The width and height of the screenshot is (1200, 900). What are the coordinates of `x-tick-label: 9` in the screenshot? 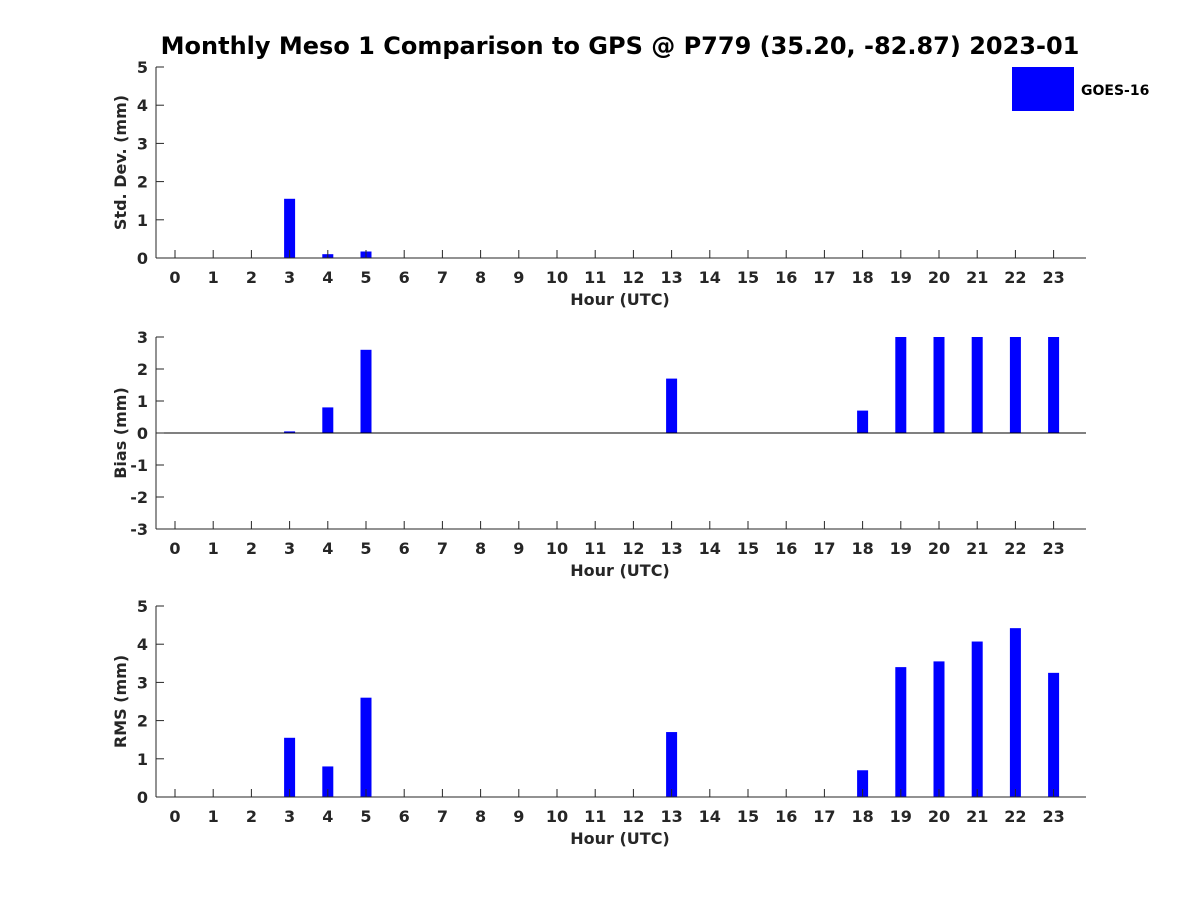 It's located at (518, 548).